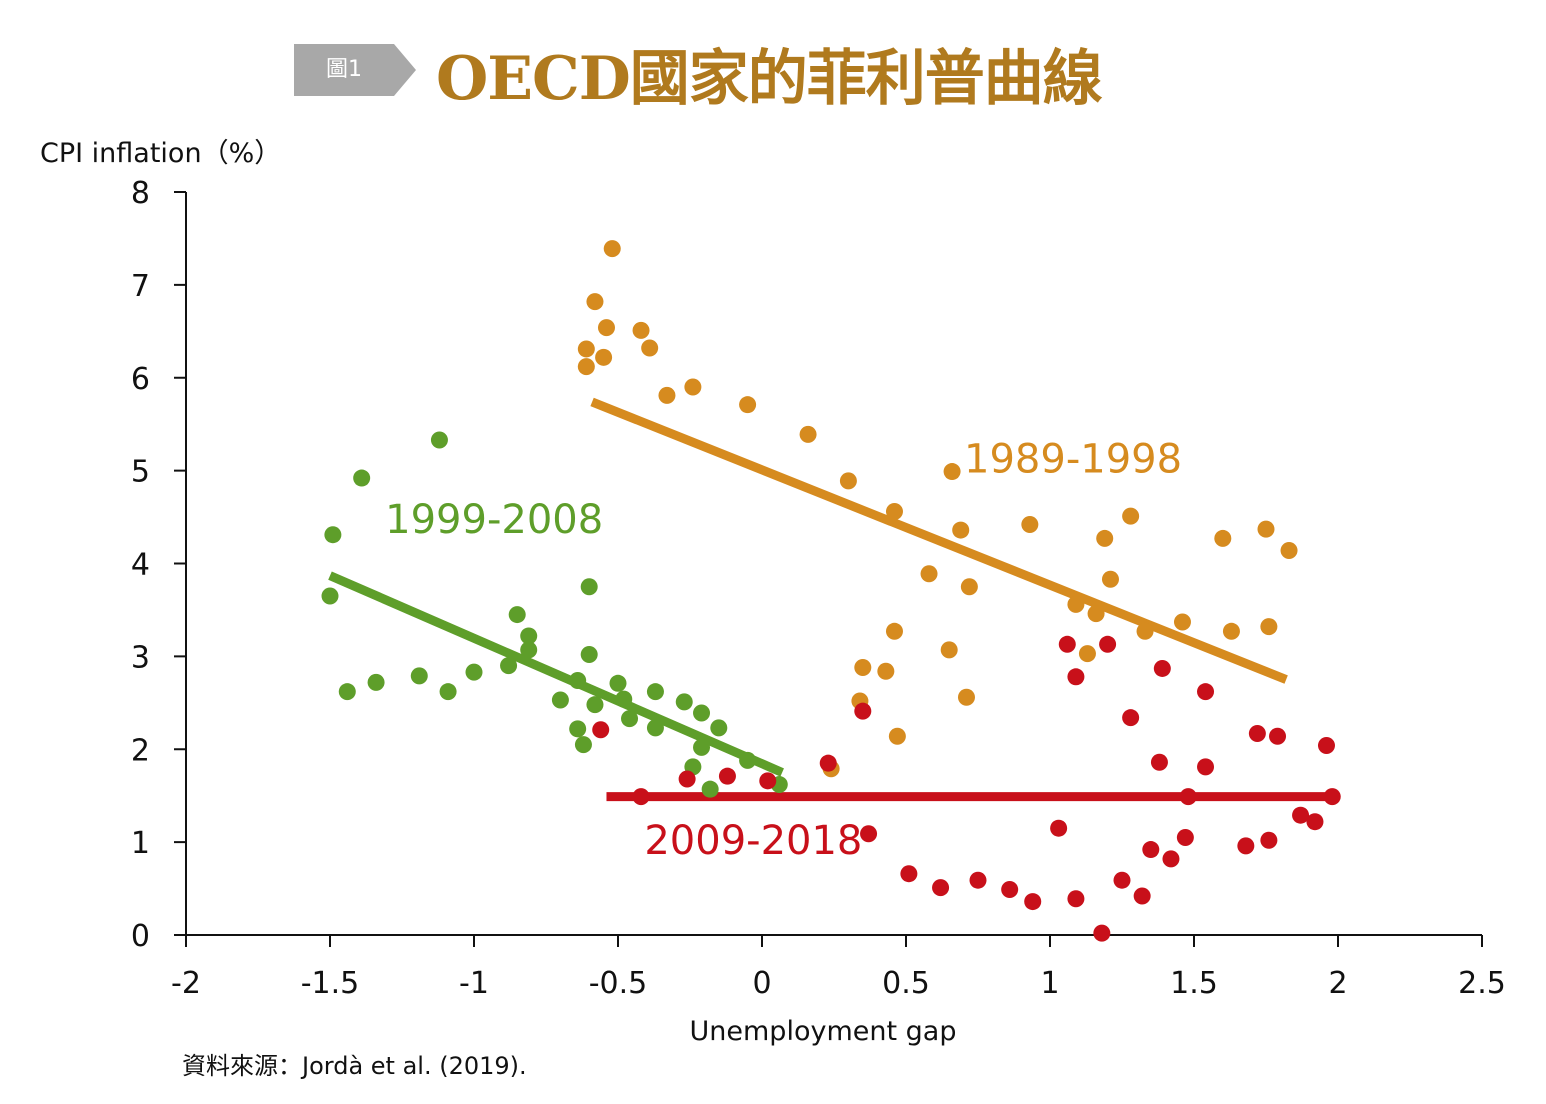  Describe the element at coordinates (618, 983) in the screenshot. I see `x-tick-label: -0.5` at that location.